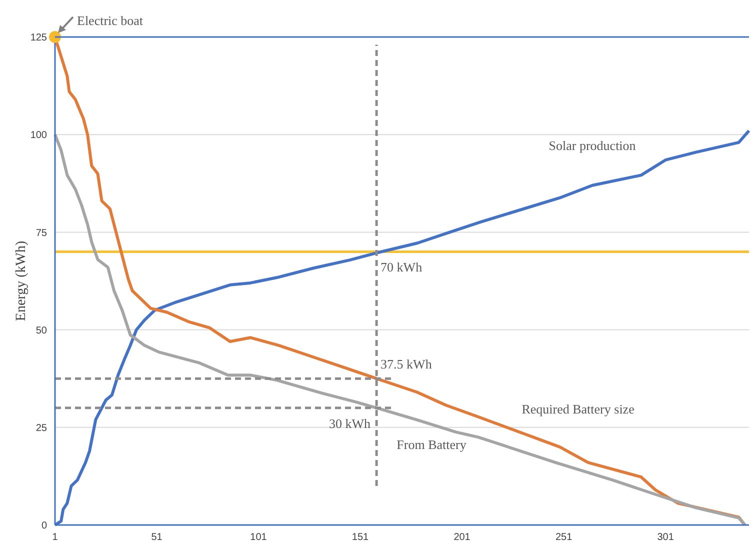  What do you see at coordinates (42, 330) in the screenshot?
I see `y-tick-label: 50` at bounding box center [42, 330].